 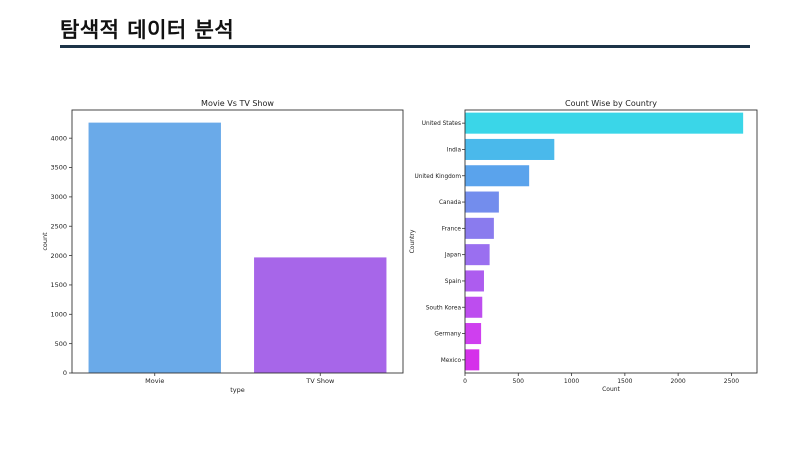 I want to click on x-tick-label: 500, so click(x=519, y=381).